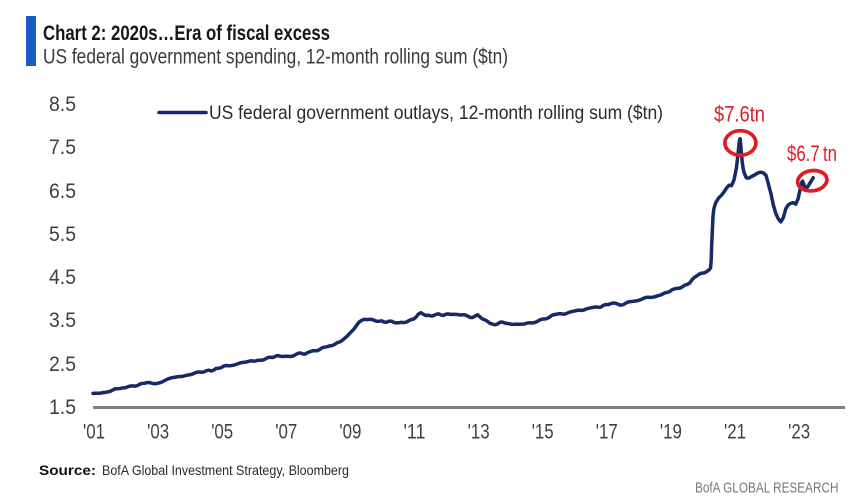  I want to click on svg-text: '11, so click(415, 432).